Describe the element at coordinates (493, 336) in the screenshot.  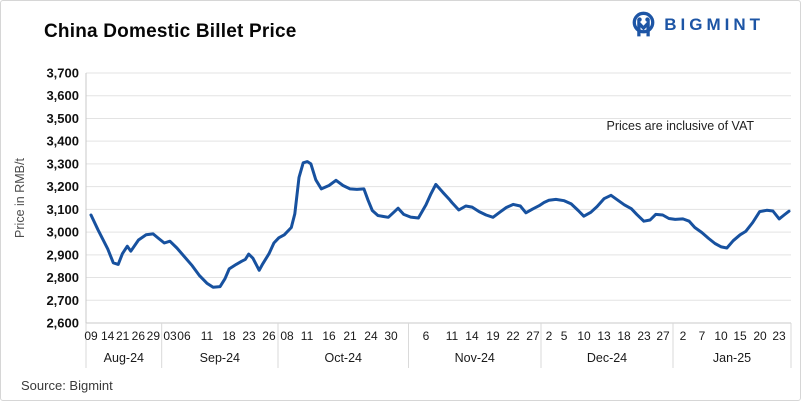
I see `x-tick-label: 19` at that location.